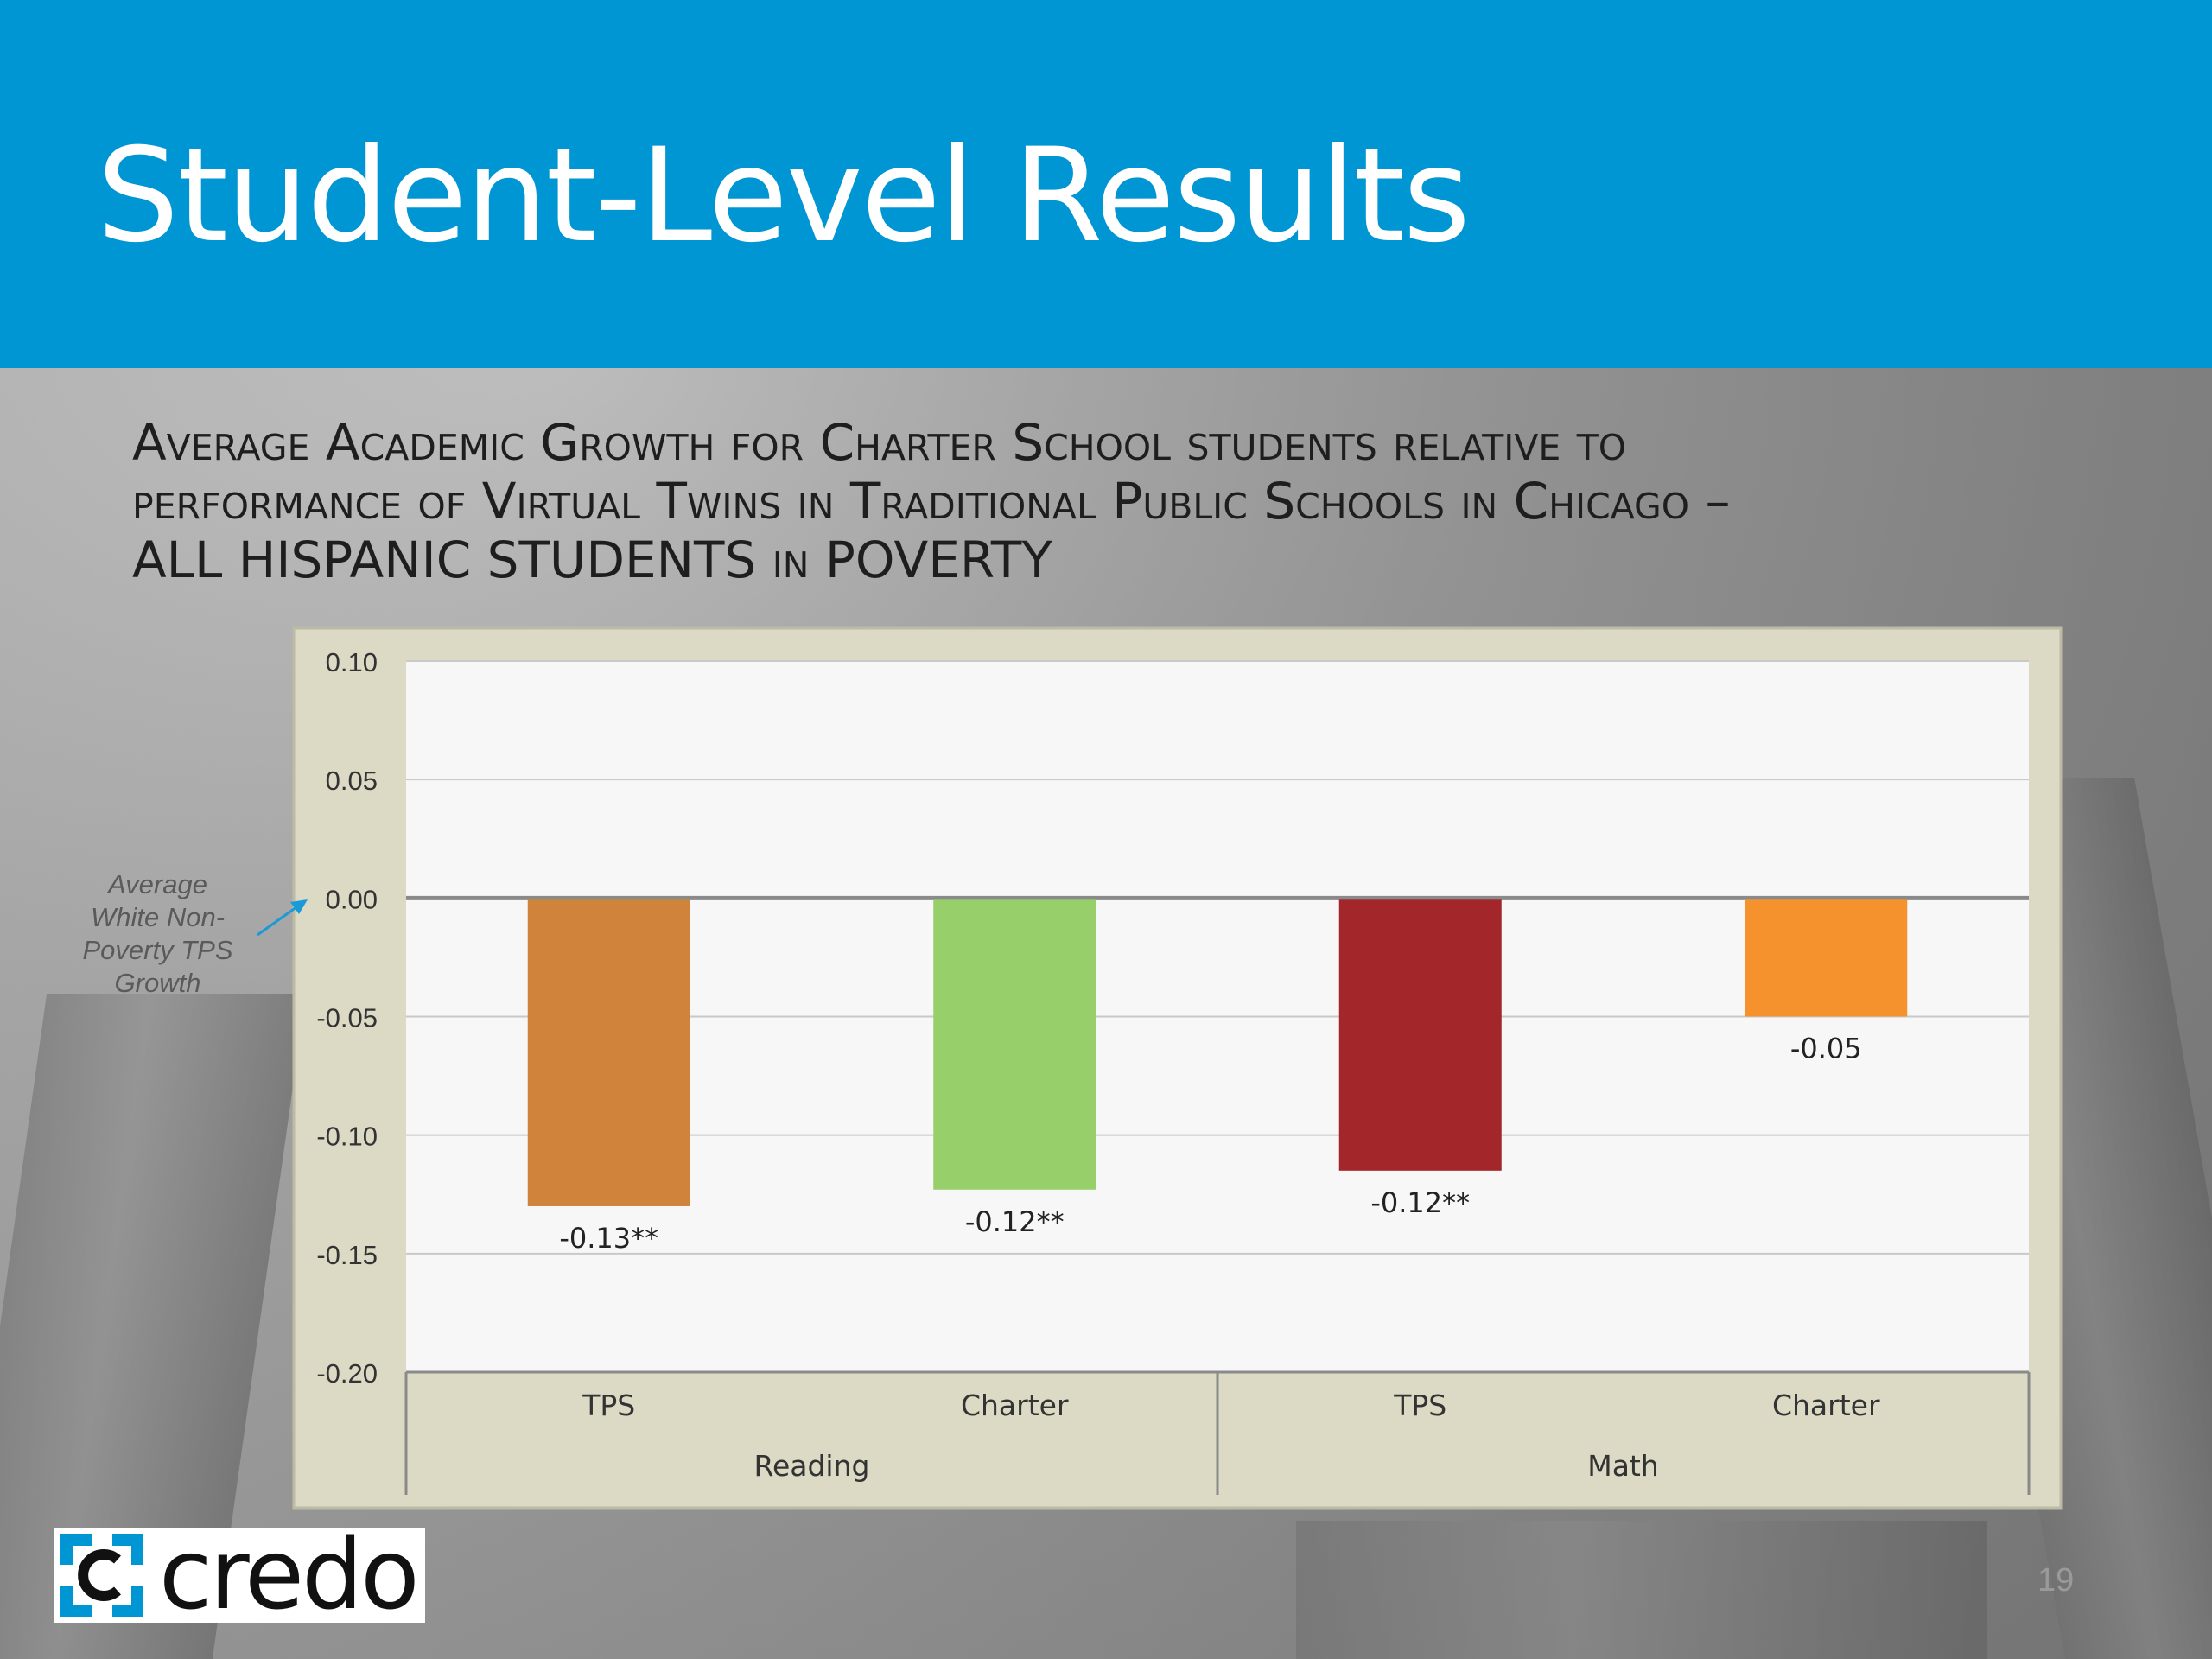 The width and height of the screenshot is (2212, 1659). What do you see at coordinates (592, 560) in the screenshot?
I see `chart-title-line: ALL HISPANIC STUDENTS in POVERTY` at bounding box center [592, 560].